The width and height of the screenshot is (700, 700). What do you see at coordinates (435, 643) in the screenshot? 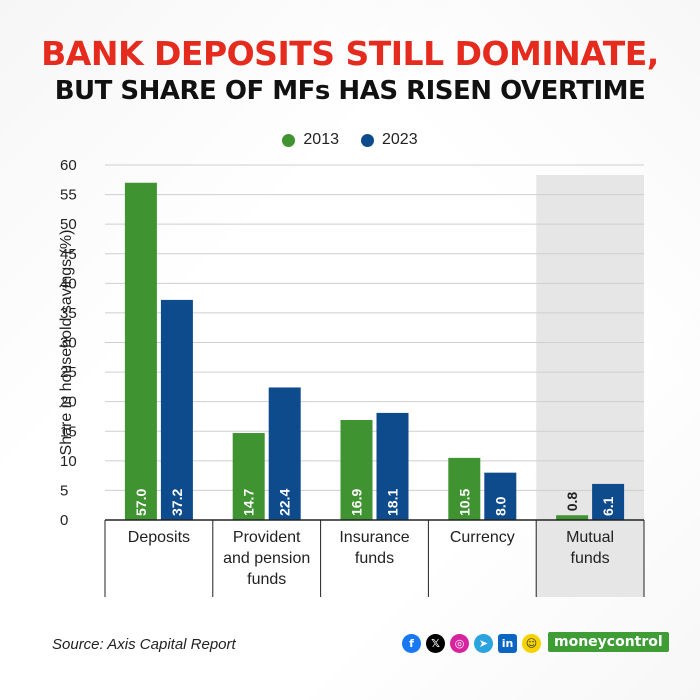
I see `x-icon: 𝕏` at bounding box center [435, 643].